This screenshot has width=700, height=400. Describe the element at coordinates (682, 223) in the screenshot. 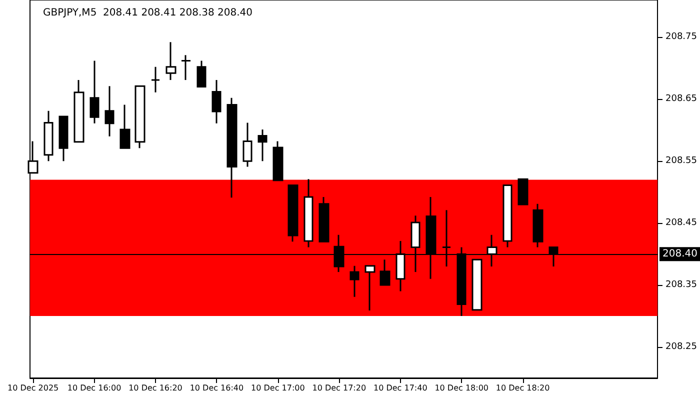

I see `y-tick-label: 208.45` at that location.